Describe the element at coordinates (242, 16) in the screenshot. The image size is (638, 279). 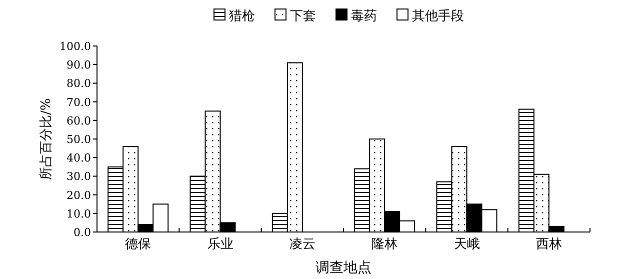
I see `legend-label: 猎枪` at that location.